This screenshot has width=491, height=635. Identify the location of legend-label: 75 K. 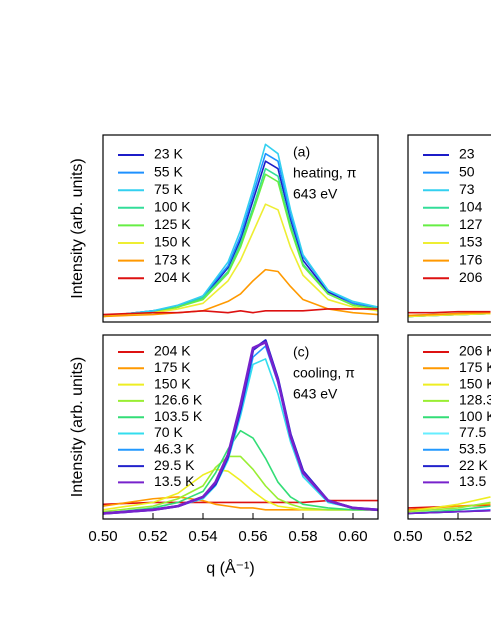
(168, 189).